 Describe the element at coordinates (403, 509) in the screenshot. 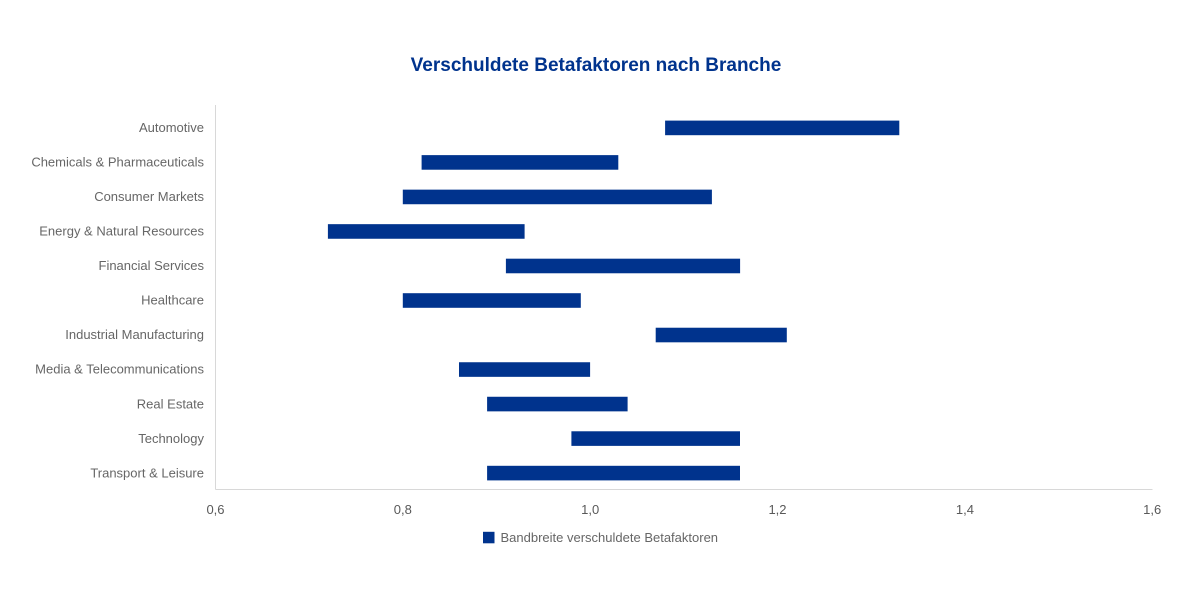

I see `svg-text: 0,8` at that location.